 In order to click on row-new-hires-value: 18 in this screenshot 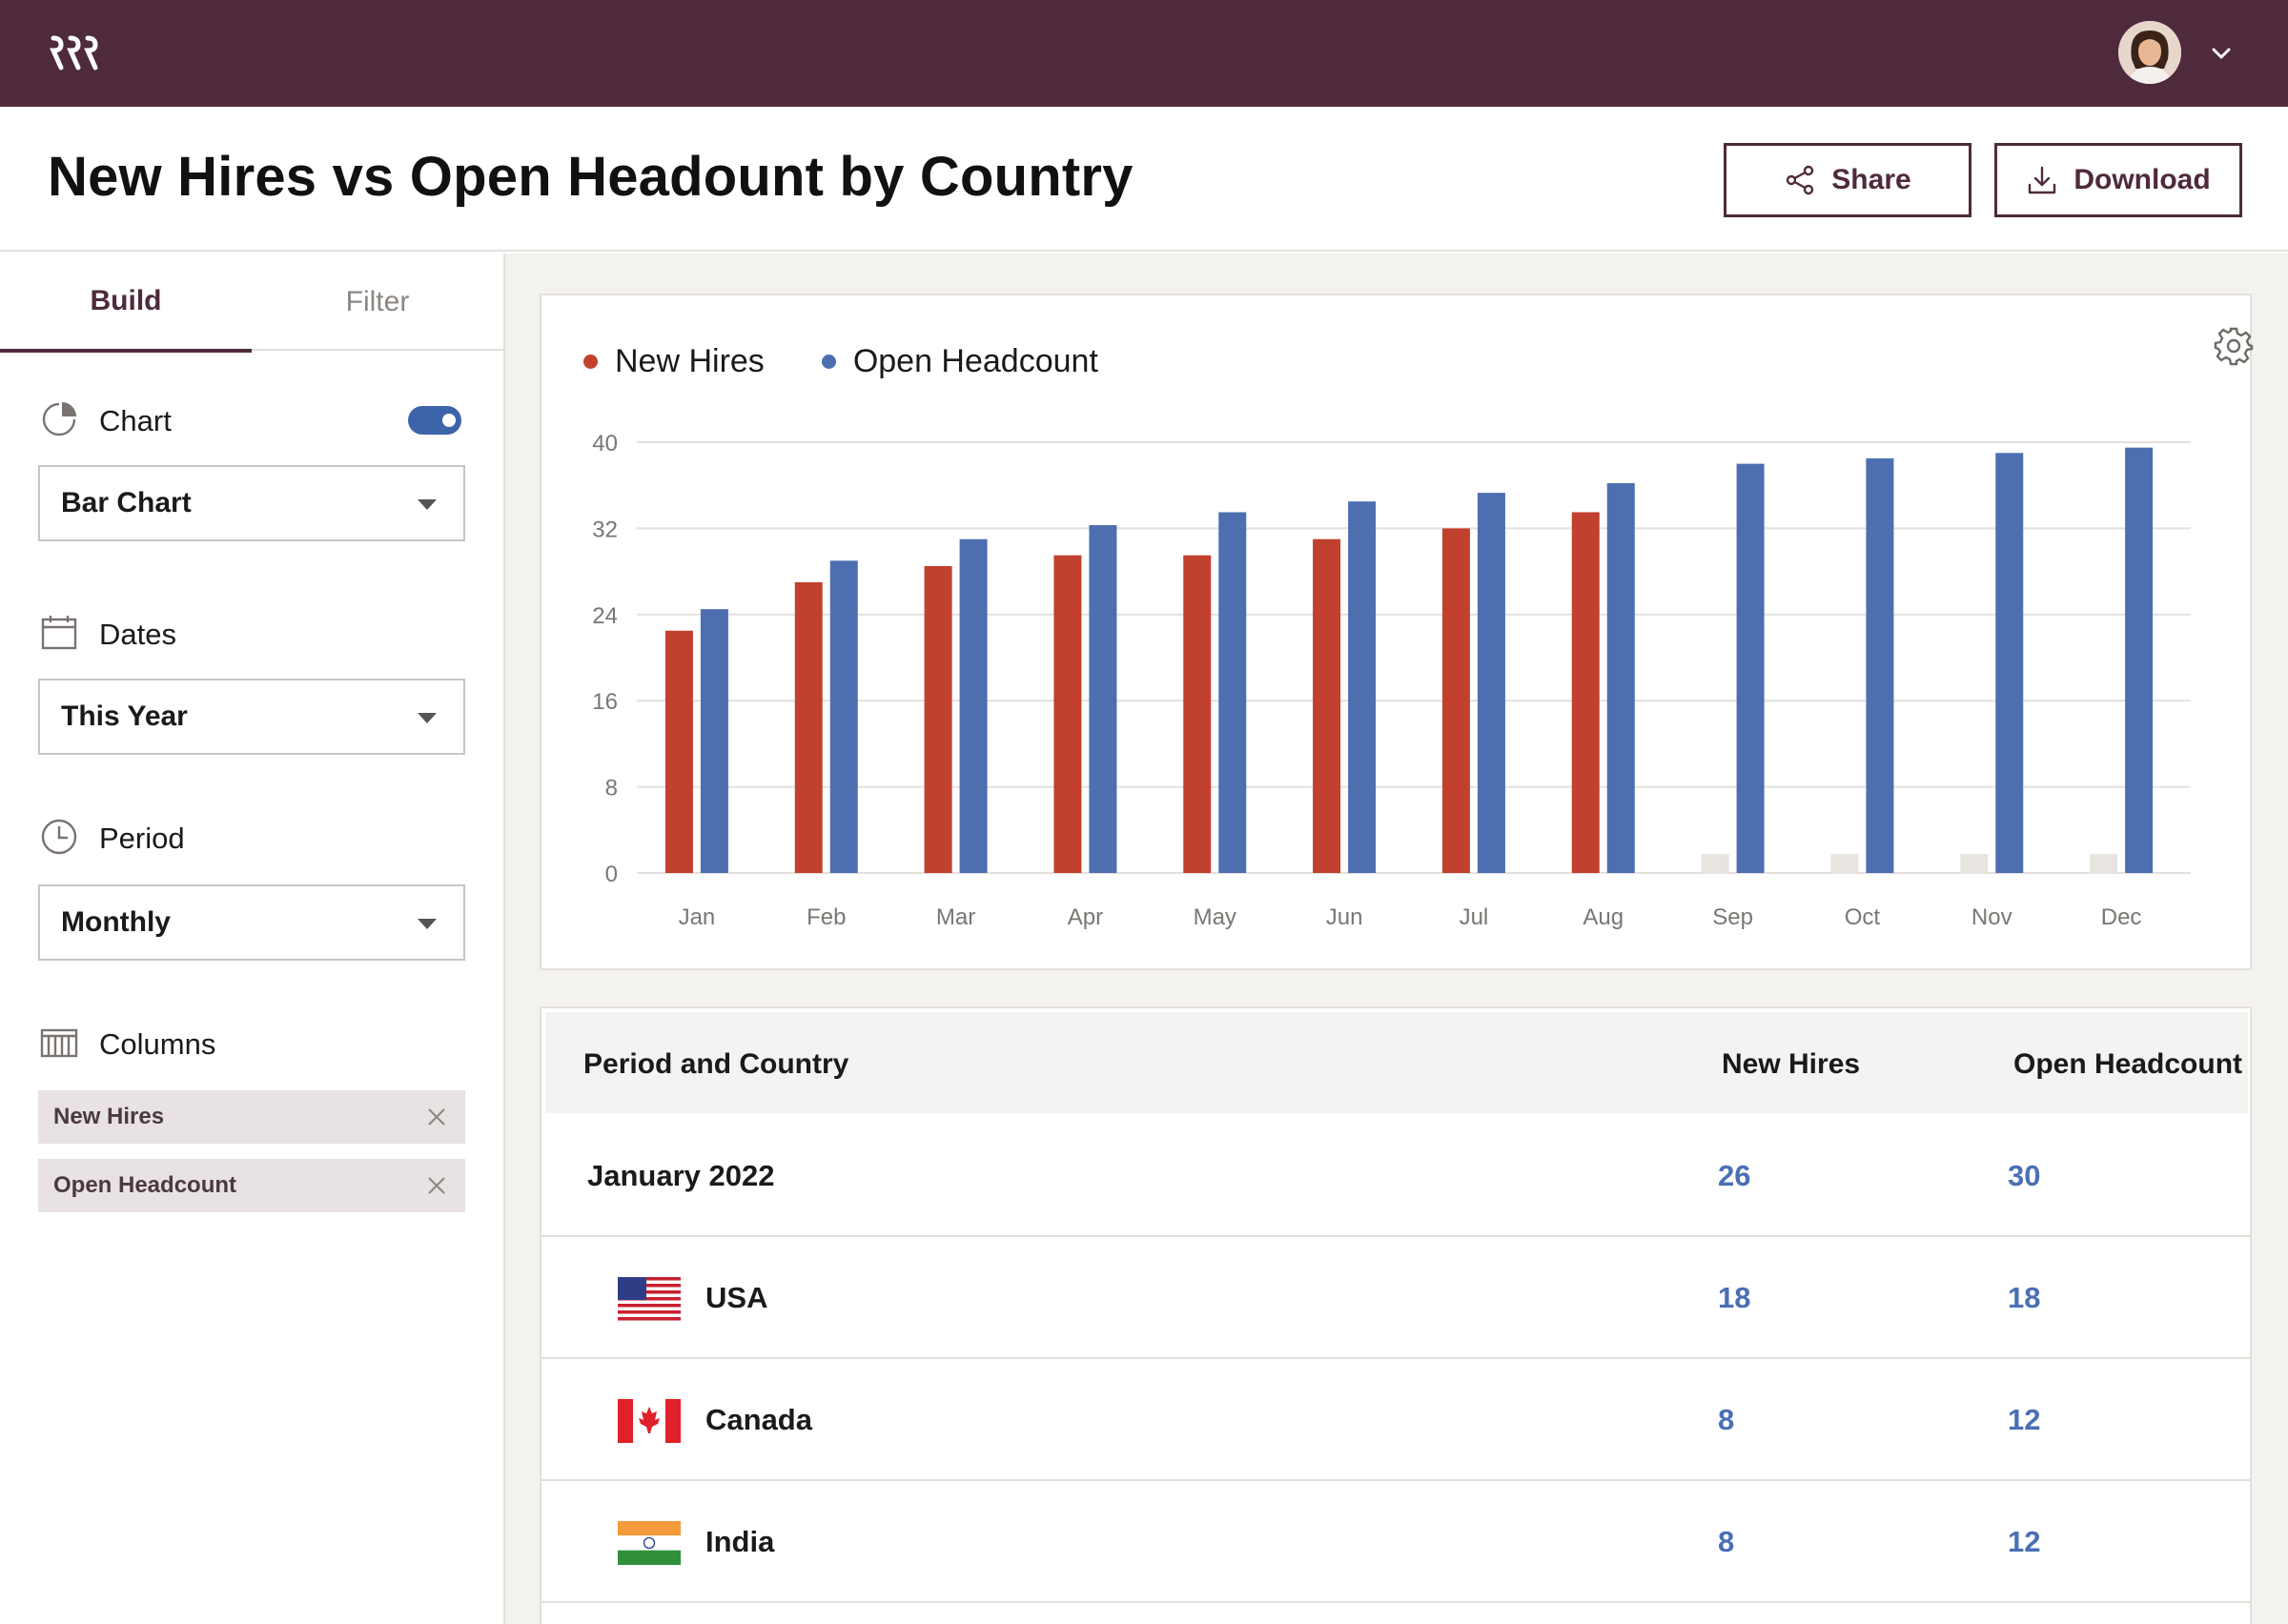, I will do `click(1734, 1297)`.